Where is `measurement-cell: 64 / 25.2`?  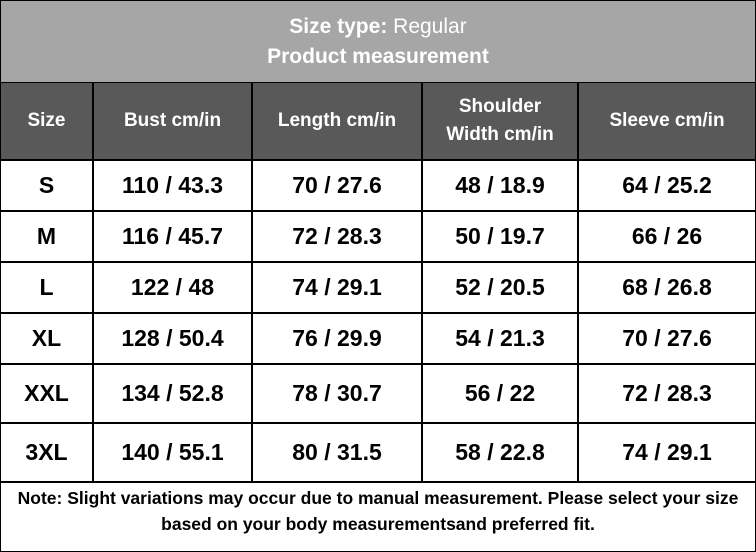
measurement-cell: 64 / 25.2 is located at coordinates (666, 185).